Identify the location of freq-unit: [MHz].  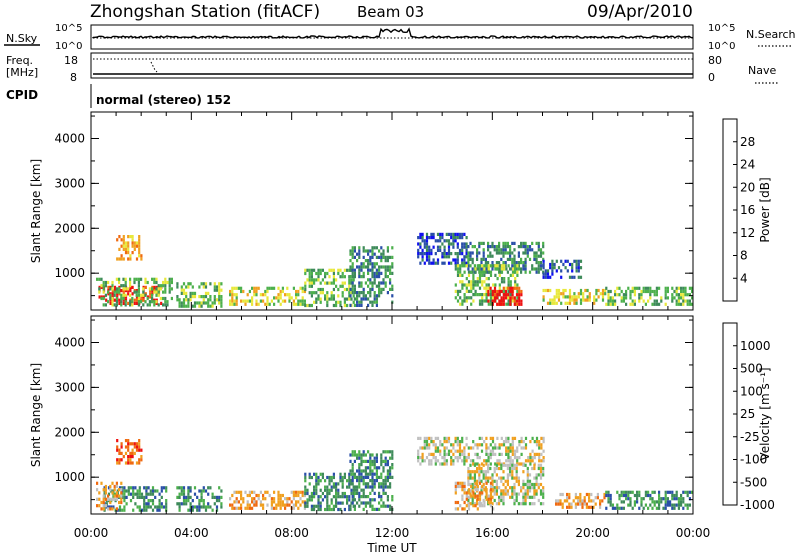
(22, 72).